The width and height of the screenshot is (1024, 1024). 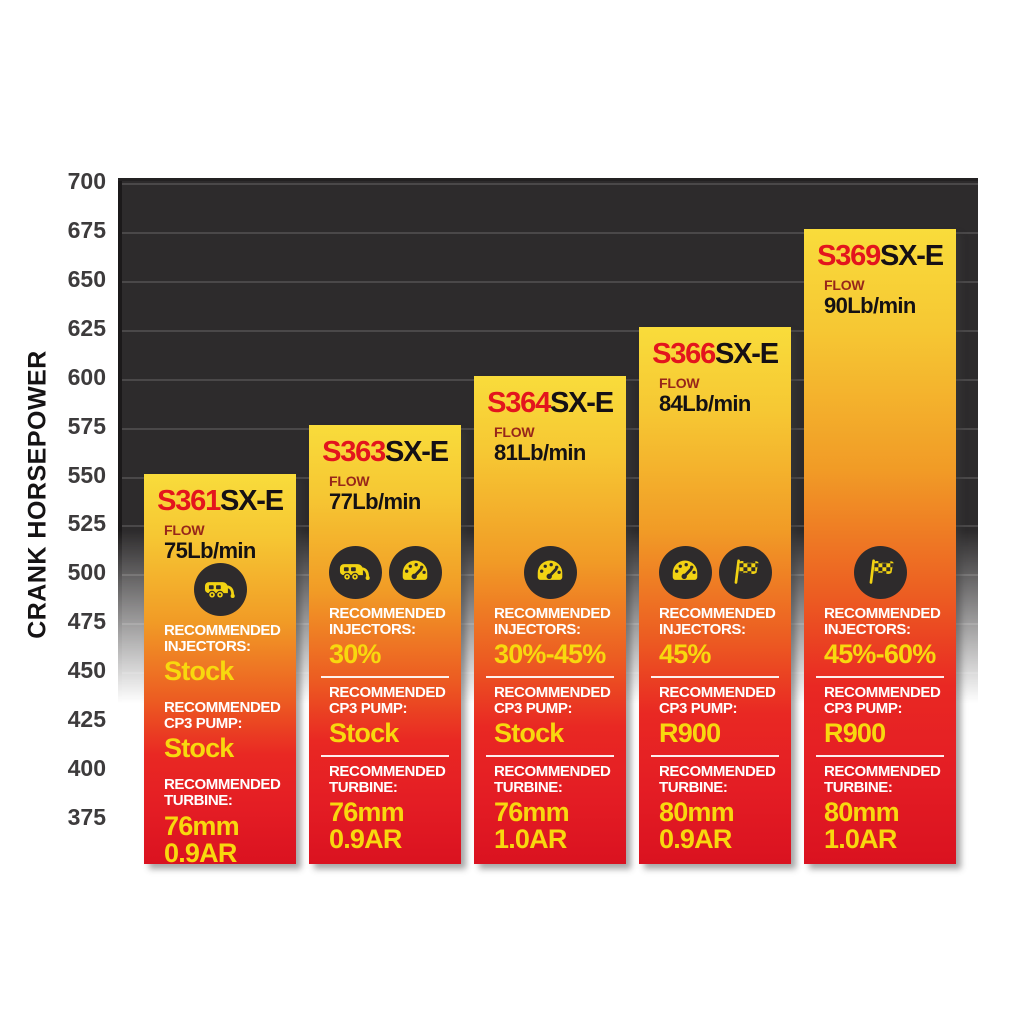 What do you see at coordinates (189, 500) in the screenshot?
I see `model-number: S361` at bounding box center [189, 500].